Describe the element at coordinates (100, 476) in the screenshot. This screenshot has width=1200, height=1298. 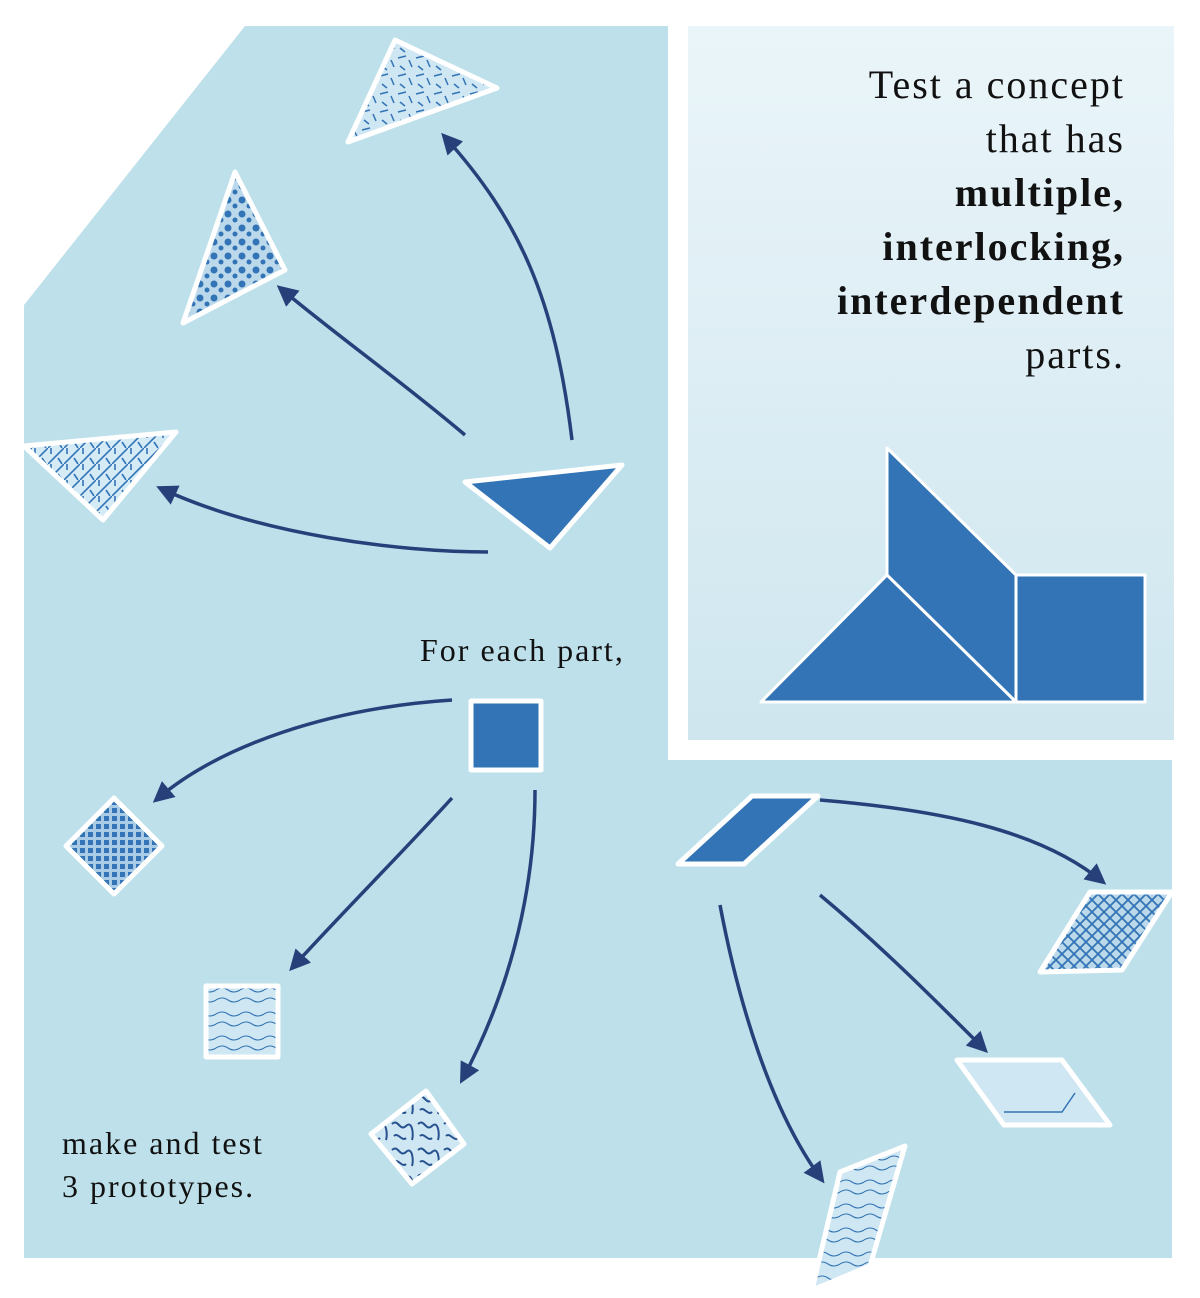
I see `triangle-prototype-cross` at that location.